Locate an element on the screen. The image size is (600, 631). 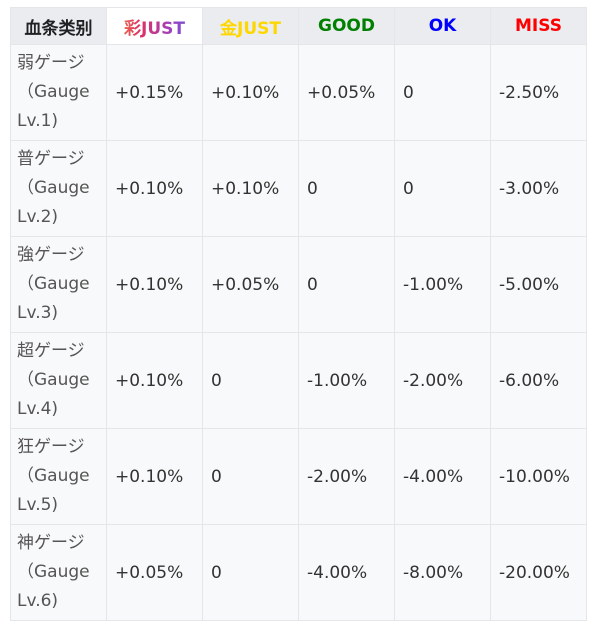
value-cell: -3.00% is located at coordinates (538, 188).